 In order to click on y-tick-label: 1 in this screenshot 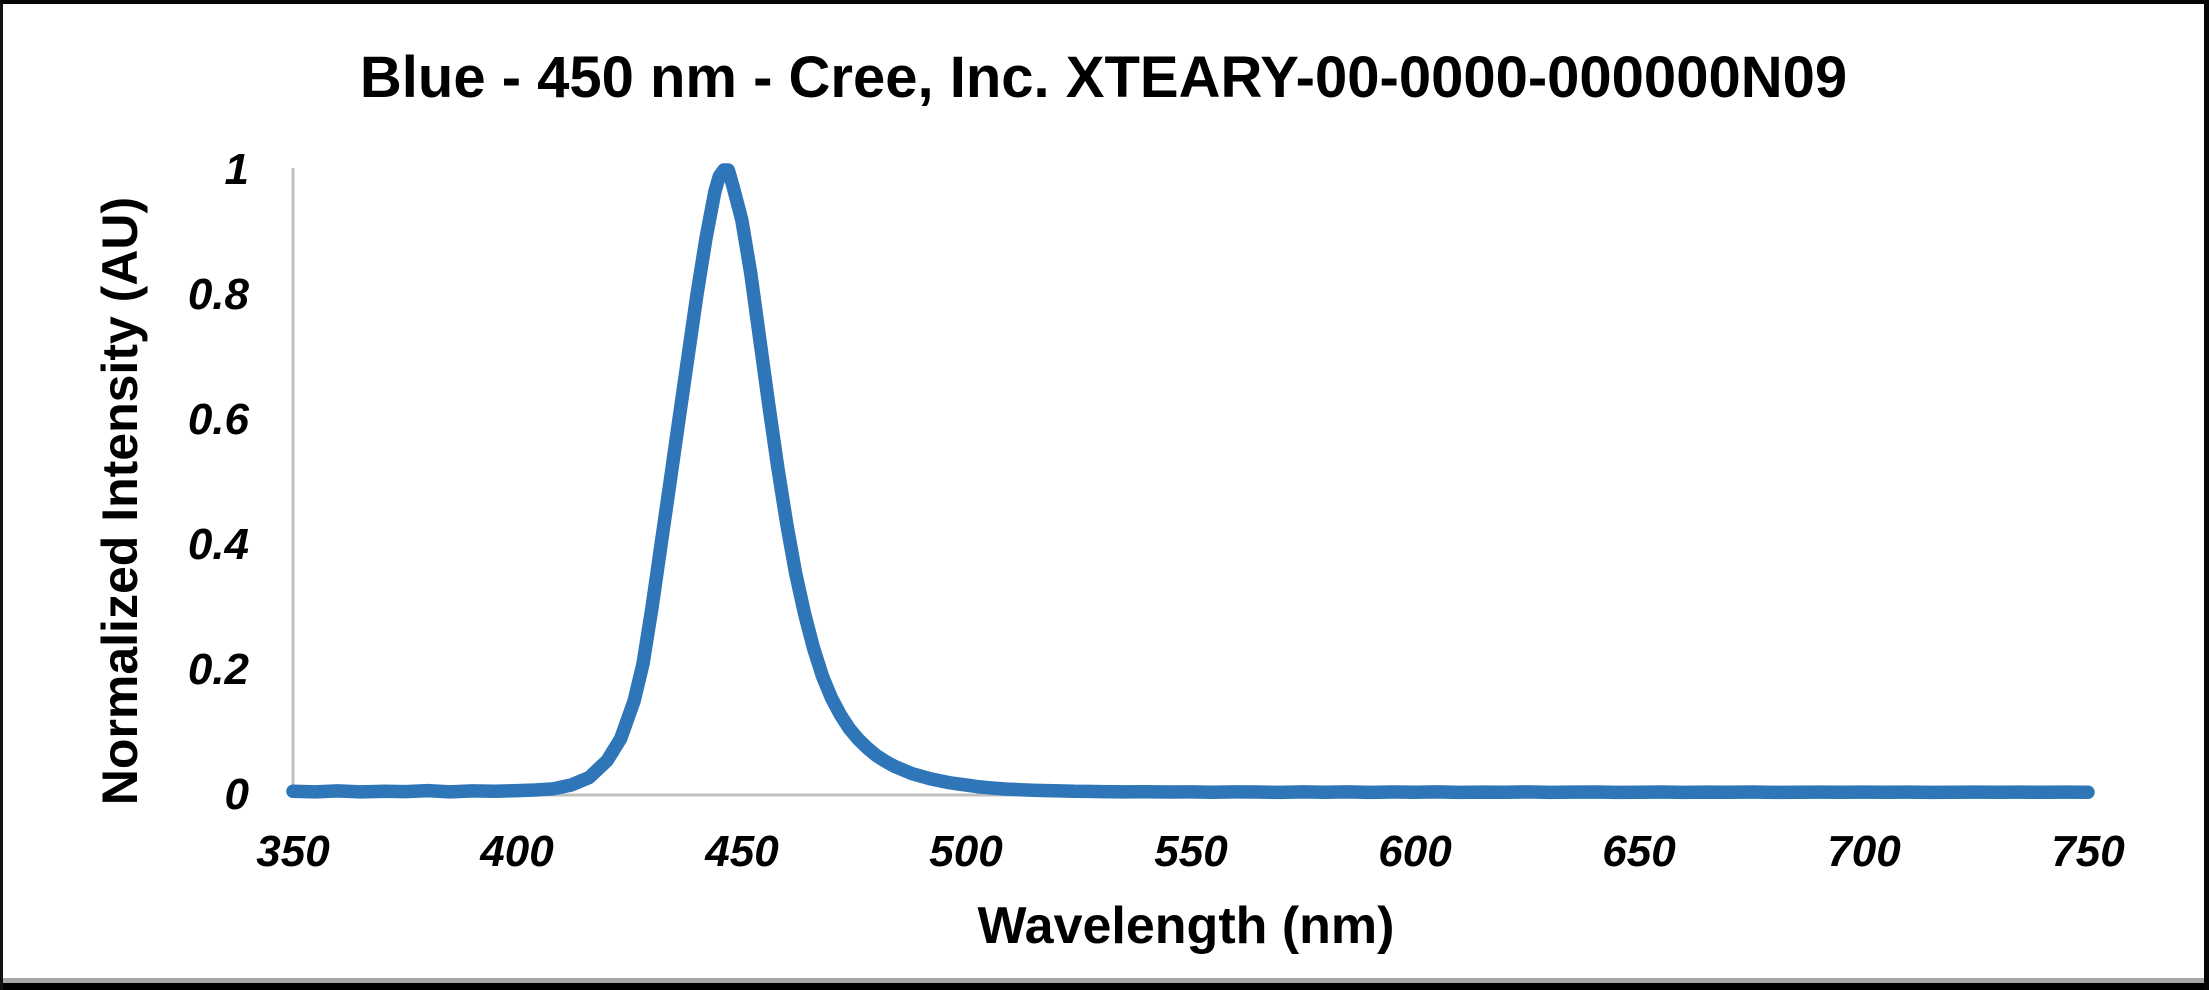, I will do `click(236, 169)`.